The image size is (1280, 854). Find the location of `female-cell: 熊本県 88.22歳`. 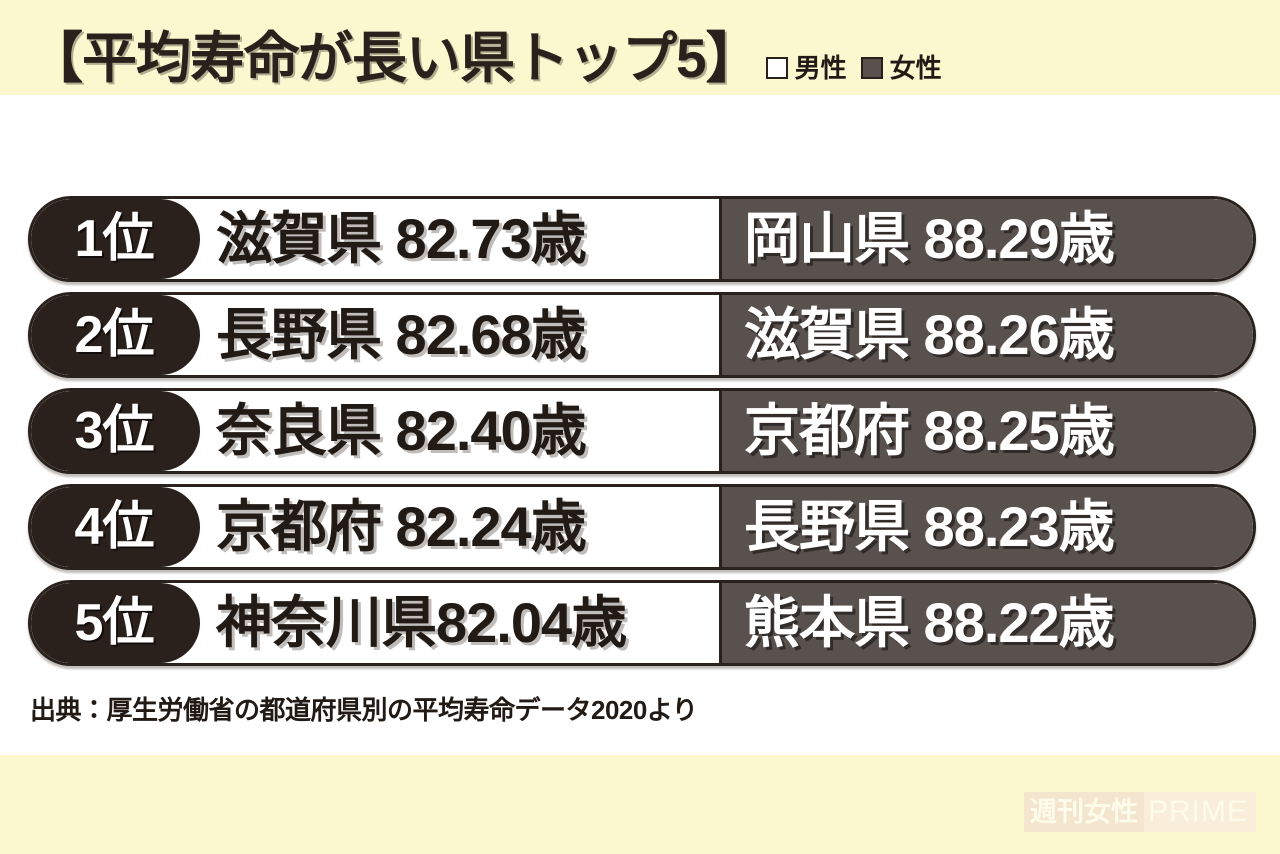

female-cell: 熊本県 88.22歳 is located at coordinates (986, 623).